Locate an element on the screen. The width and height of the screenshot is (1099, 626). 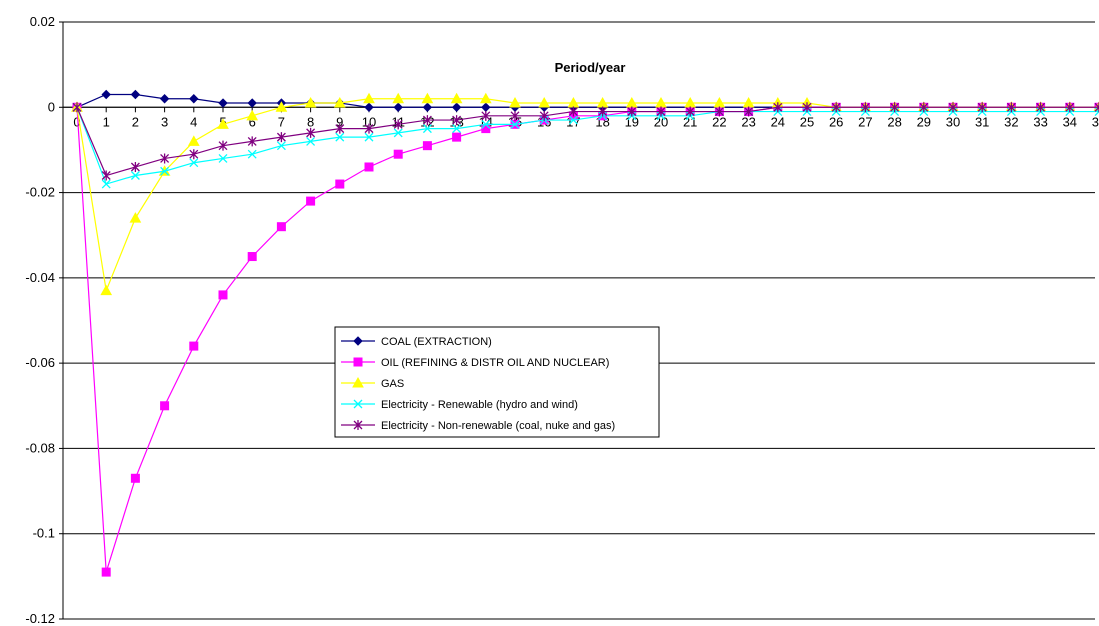
y-tick-label: -0.06 is located at coordinates (40, 362).